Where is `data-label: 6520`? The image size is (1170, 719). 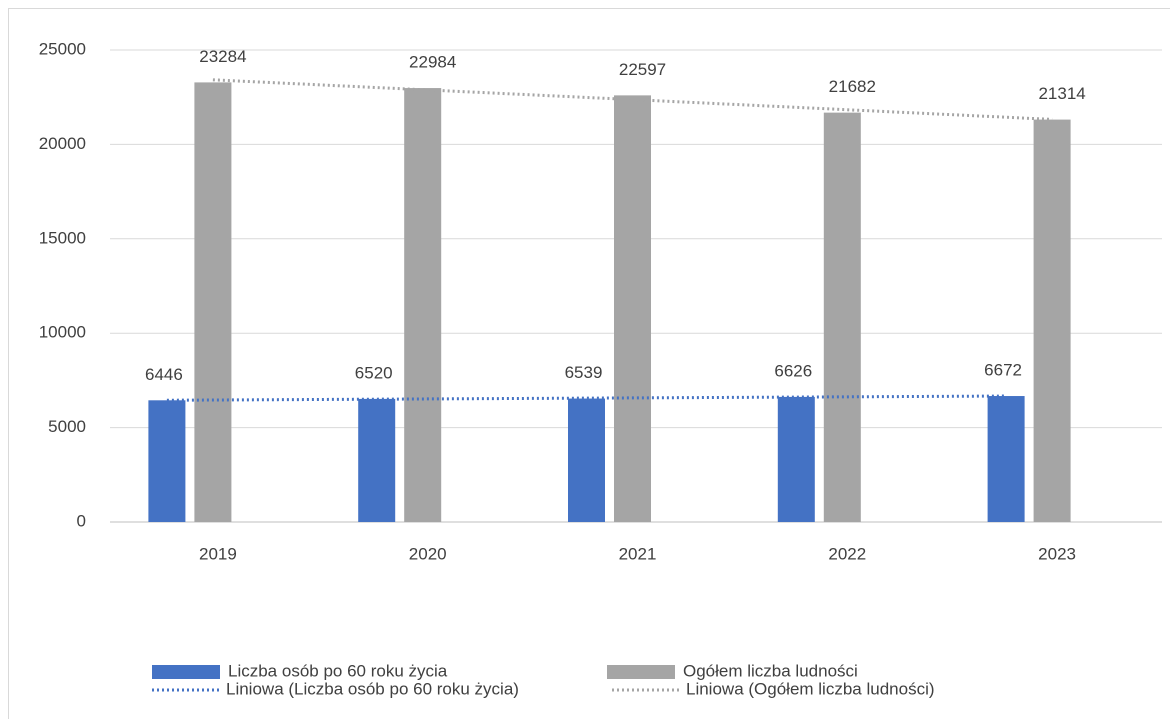
data-label: 6520 is located at coordinates (374, 372).